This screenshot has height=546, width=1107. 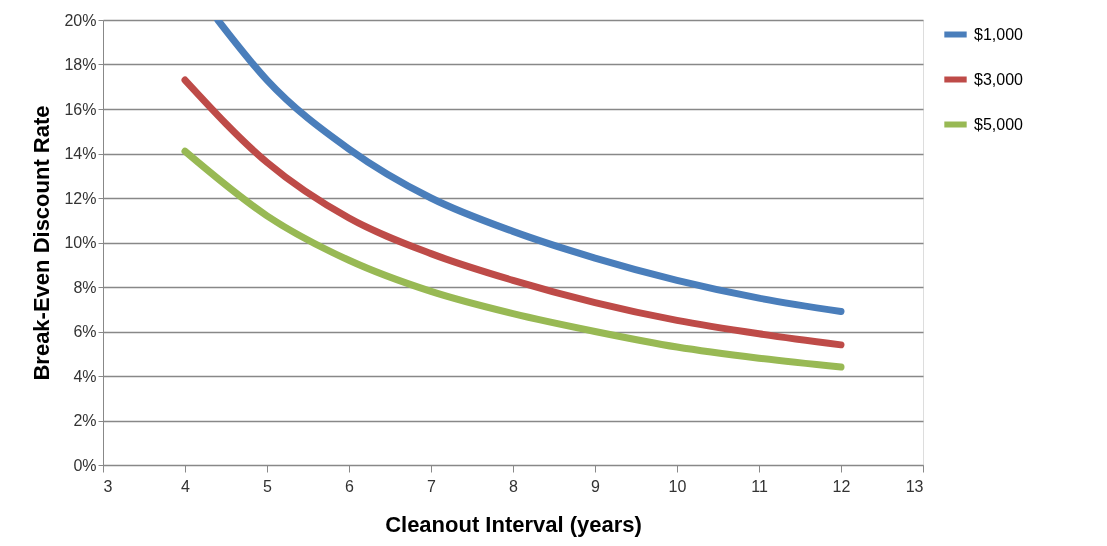 I want to click on x-axis-title: Cleanout Interval (years), so click(x=513, y=524).